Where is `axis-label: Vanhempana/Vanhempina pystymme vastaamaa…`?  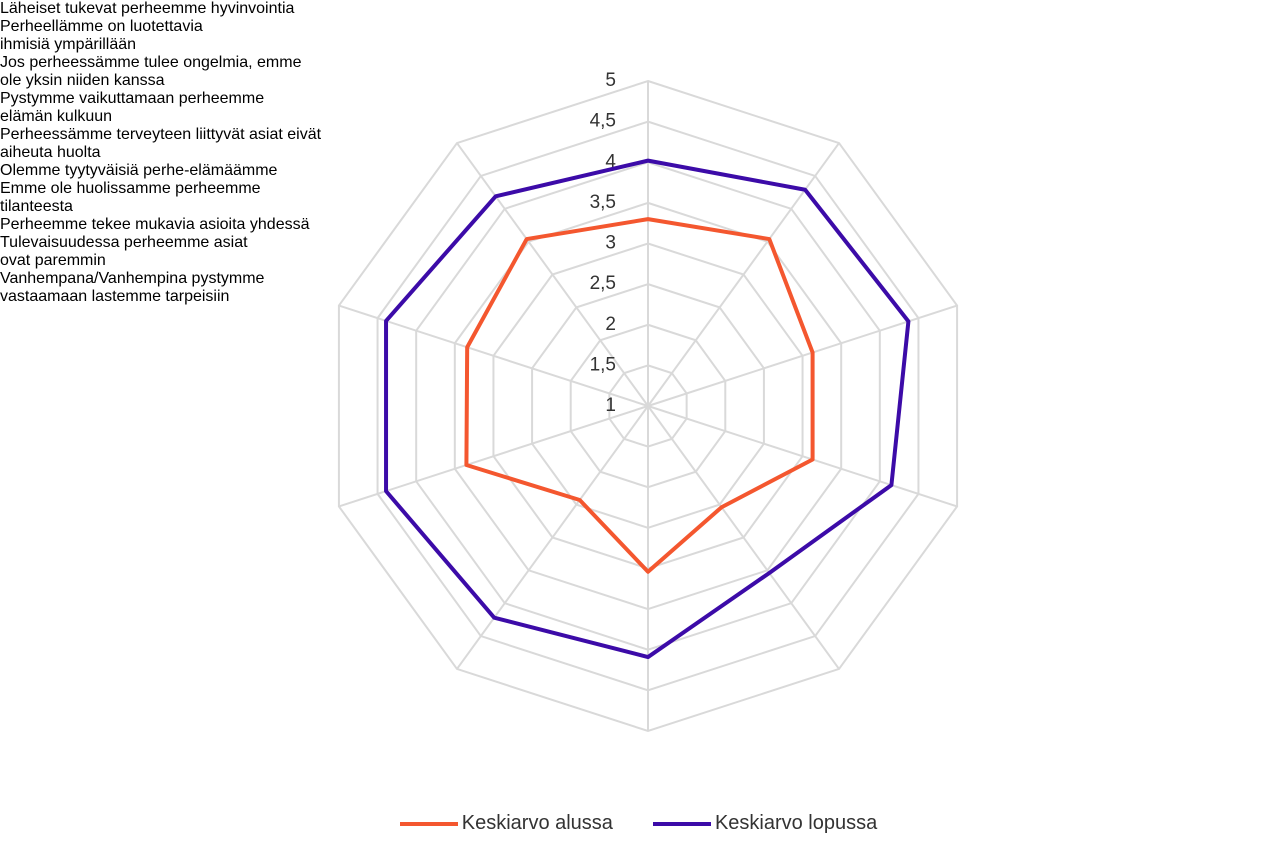 axis-label: Vanhempana/Vanhempina pystymme vastaamaa… is located at coordinates (132, 287).